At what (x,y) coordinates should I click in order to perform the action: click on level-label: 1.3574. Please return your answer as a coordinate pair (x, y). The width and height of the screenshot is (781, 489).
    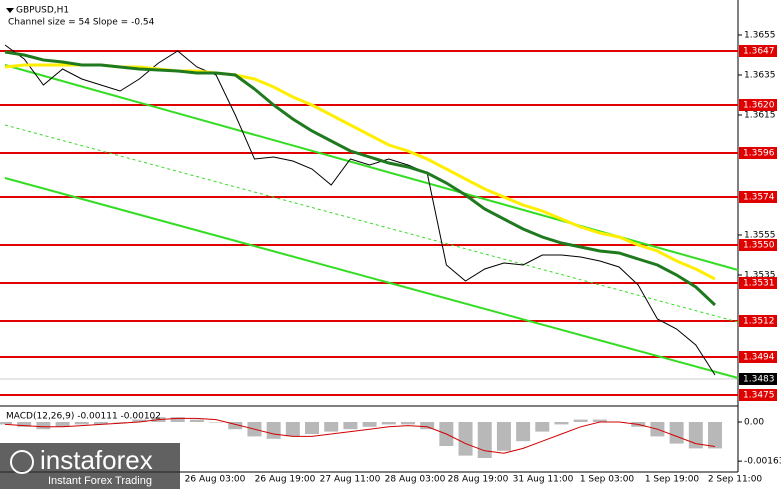
    Looking at the image, I should click on (759, 198).